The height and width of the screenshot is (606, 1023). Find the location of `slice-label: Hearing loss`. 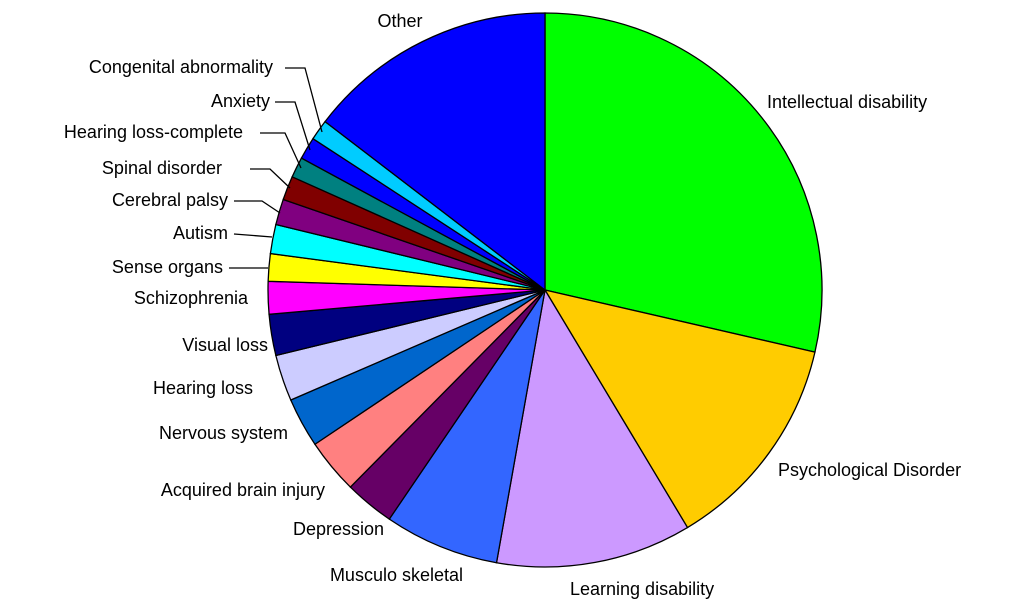

slice-label: Hearing loss is located at coordinates (203, 388).